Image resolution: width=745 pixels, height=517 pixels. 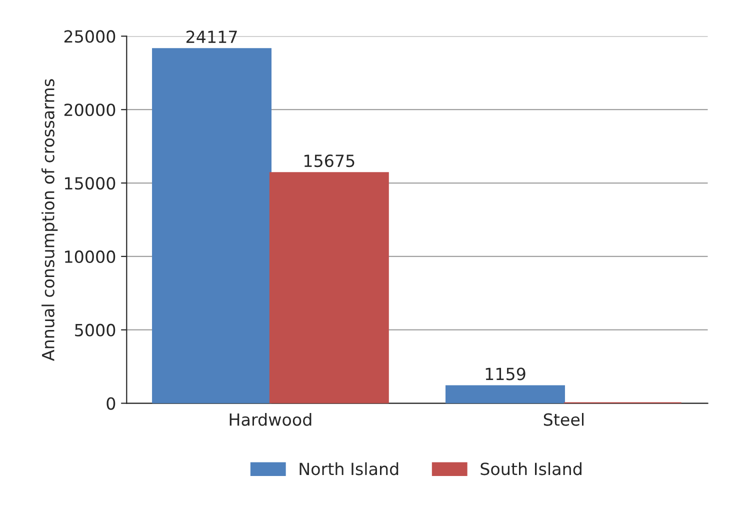 What do you see at coordinates (329, 161) in the screenshot?
I see `data-label: 15675` at bounding box center [329, 161].